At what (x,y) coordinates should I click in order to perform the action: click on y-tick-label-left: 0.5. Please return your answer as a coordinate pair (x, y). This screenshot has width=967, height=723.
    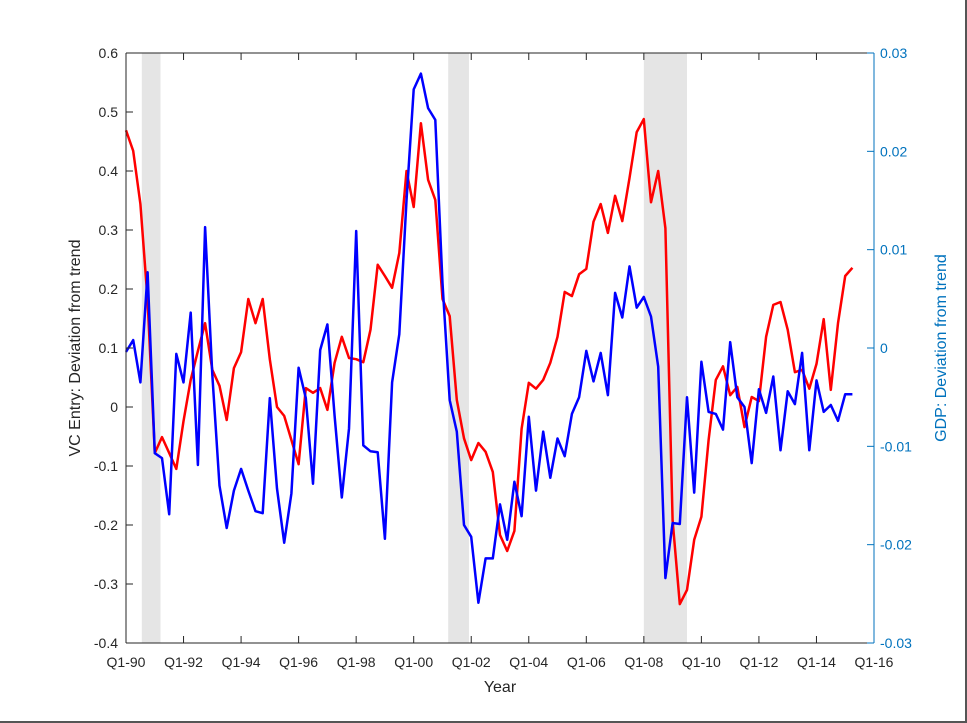
    Looking at the image, I should click on (109, 112).